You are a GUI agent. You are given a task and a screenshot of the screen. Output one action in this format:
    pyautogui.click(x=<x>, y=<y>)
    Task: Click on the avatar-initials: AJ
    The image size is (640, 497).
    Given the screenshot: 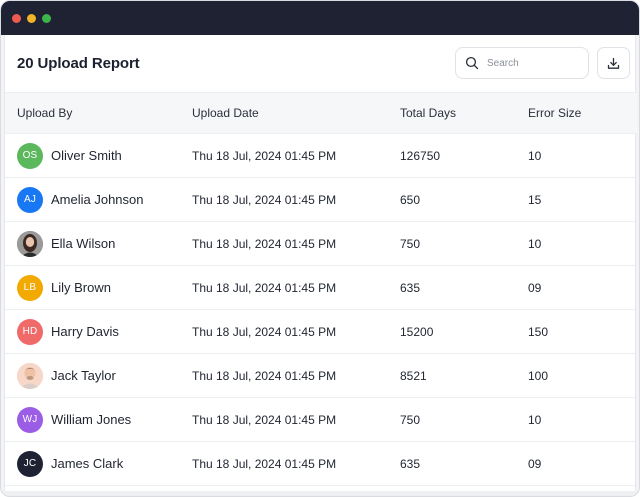 What is the action you would take?
    pyautogui.click(x=30, y=199)
    